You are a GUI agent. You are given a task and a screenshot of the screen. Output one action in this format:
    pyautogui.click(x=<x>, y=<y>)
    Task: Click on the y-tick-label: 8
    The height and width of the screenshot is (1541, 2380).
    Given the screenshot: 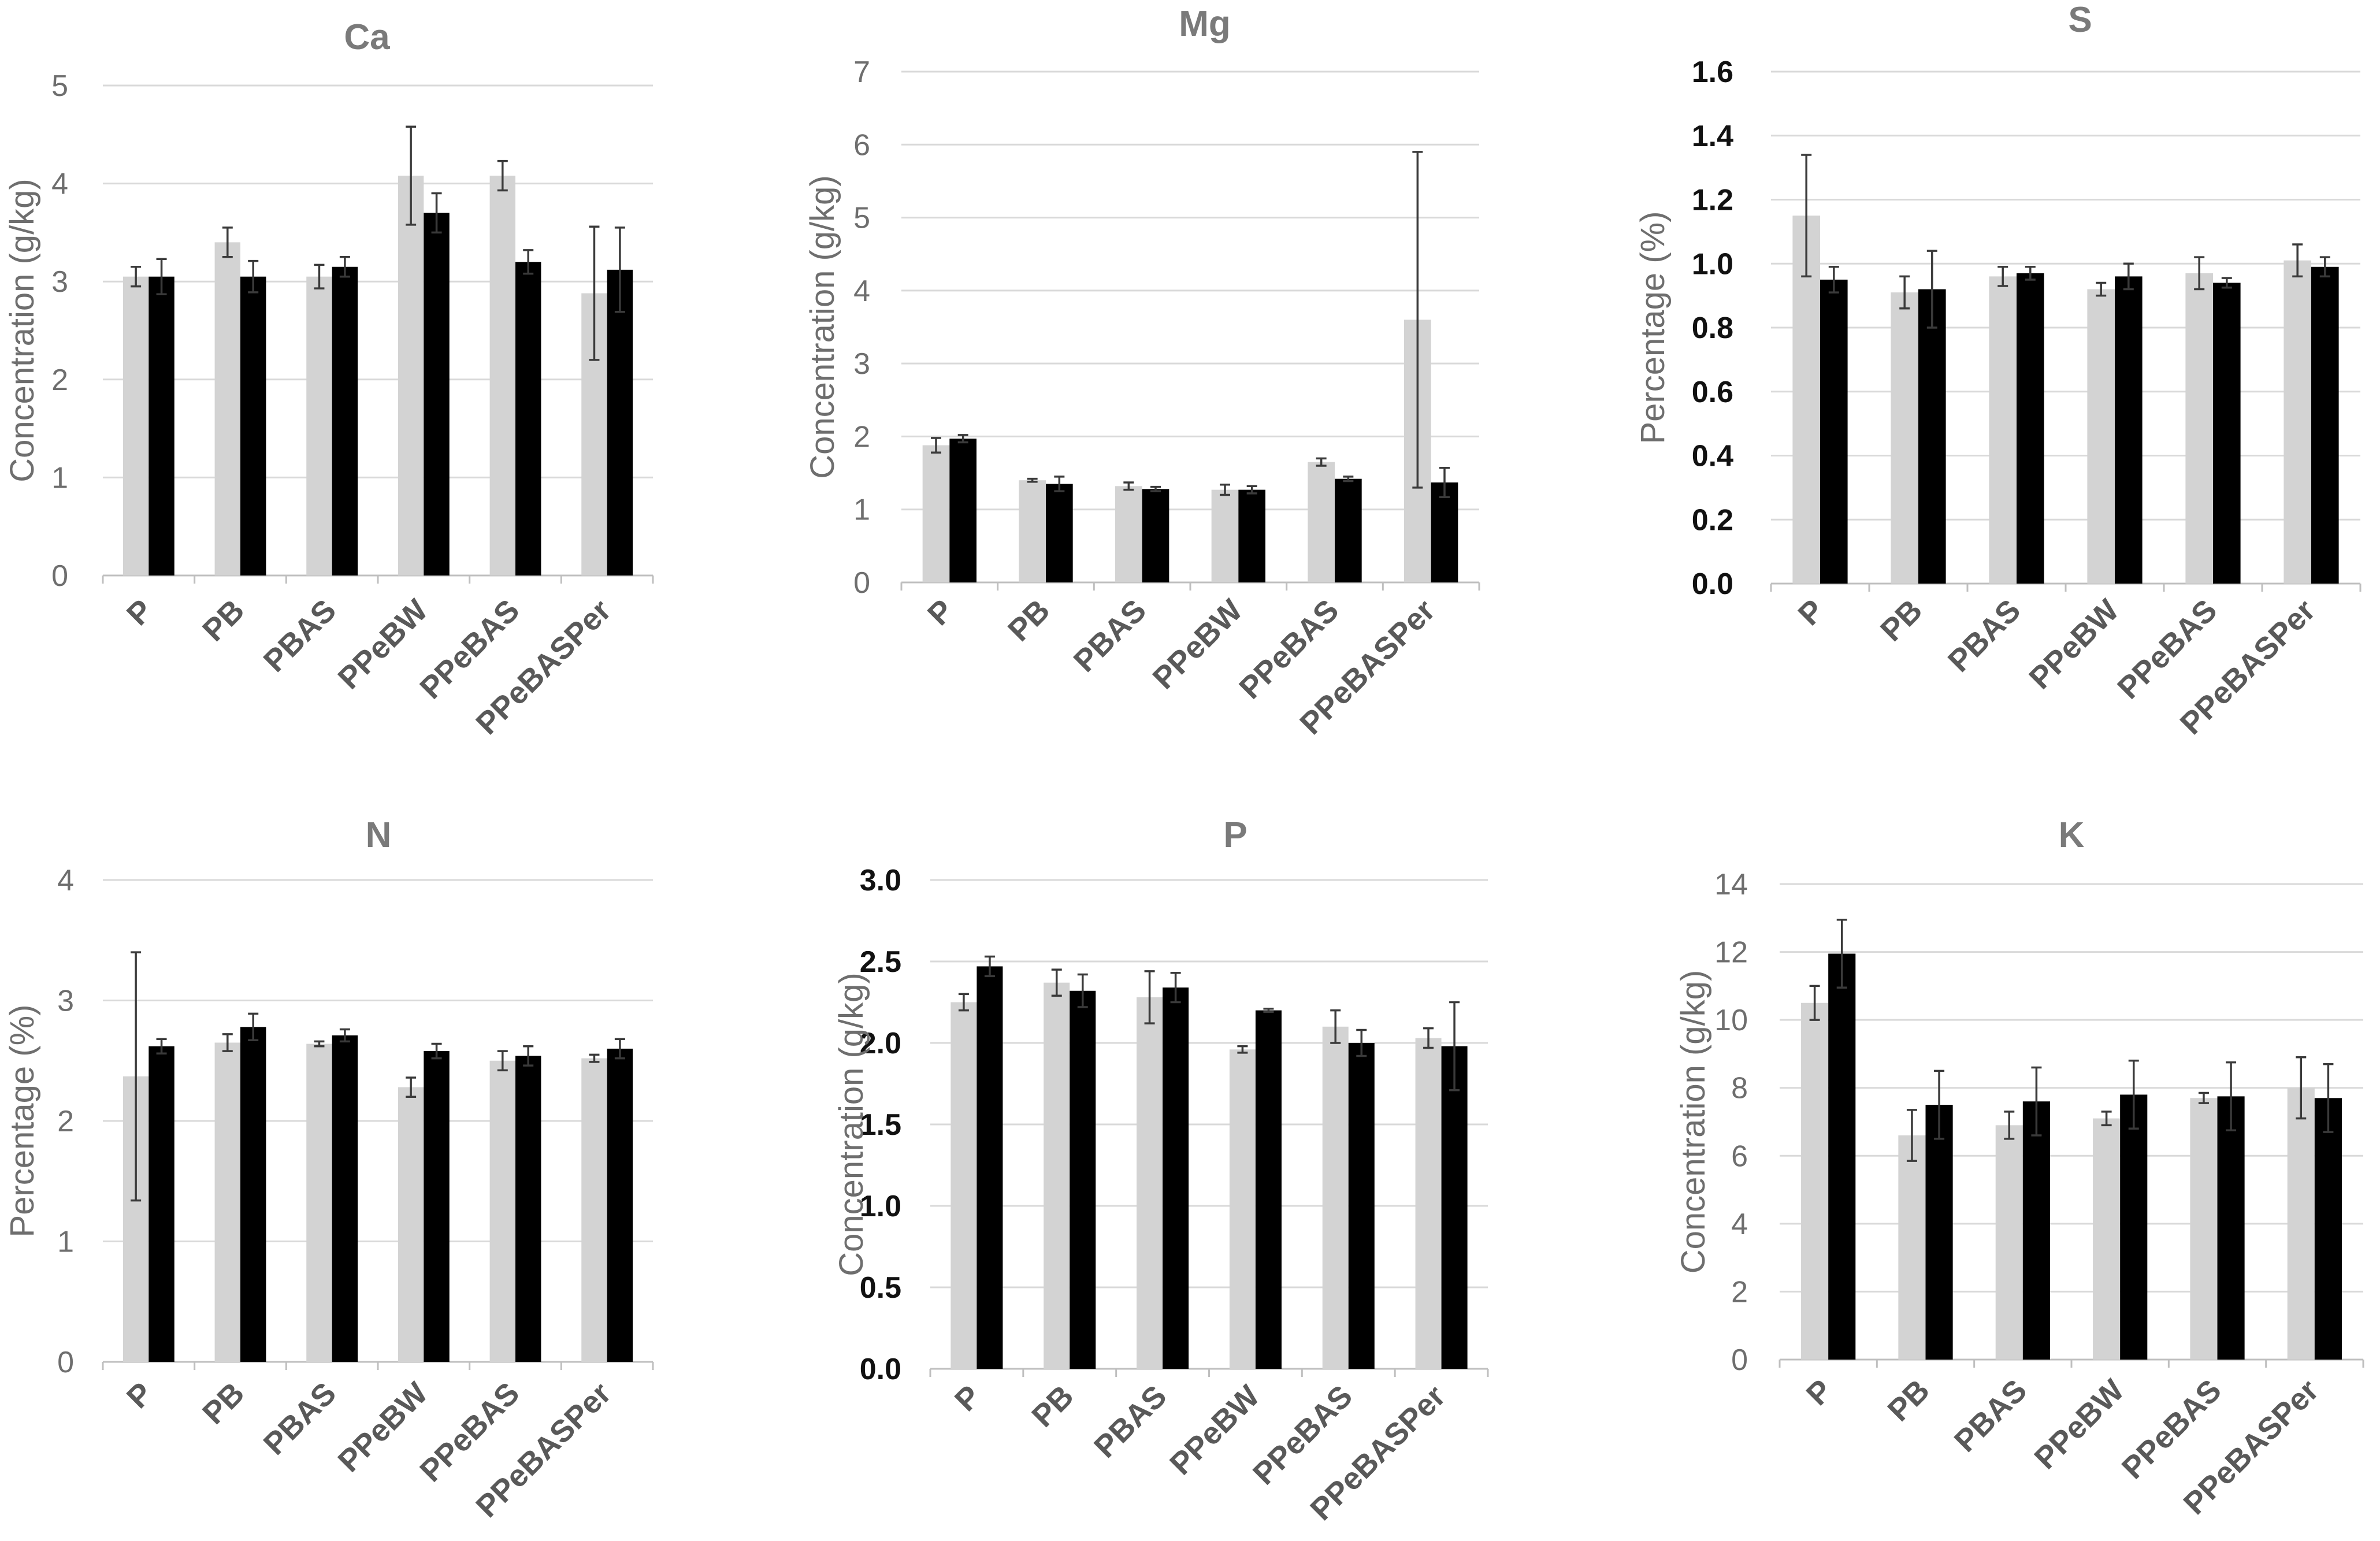 What is the action you would take?
    pyautogui.click(x=1740, y=1088)
    